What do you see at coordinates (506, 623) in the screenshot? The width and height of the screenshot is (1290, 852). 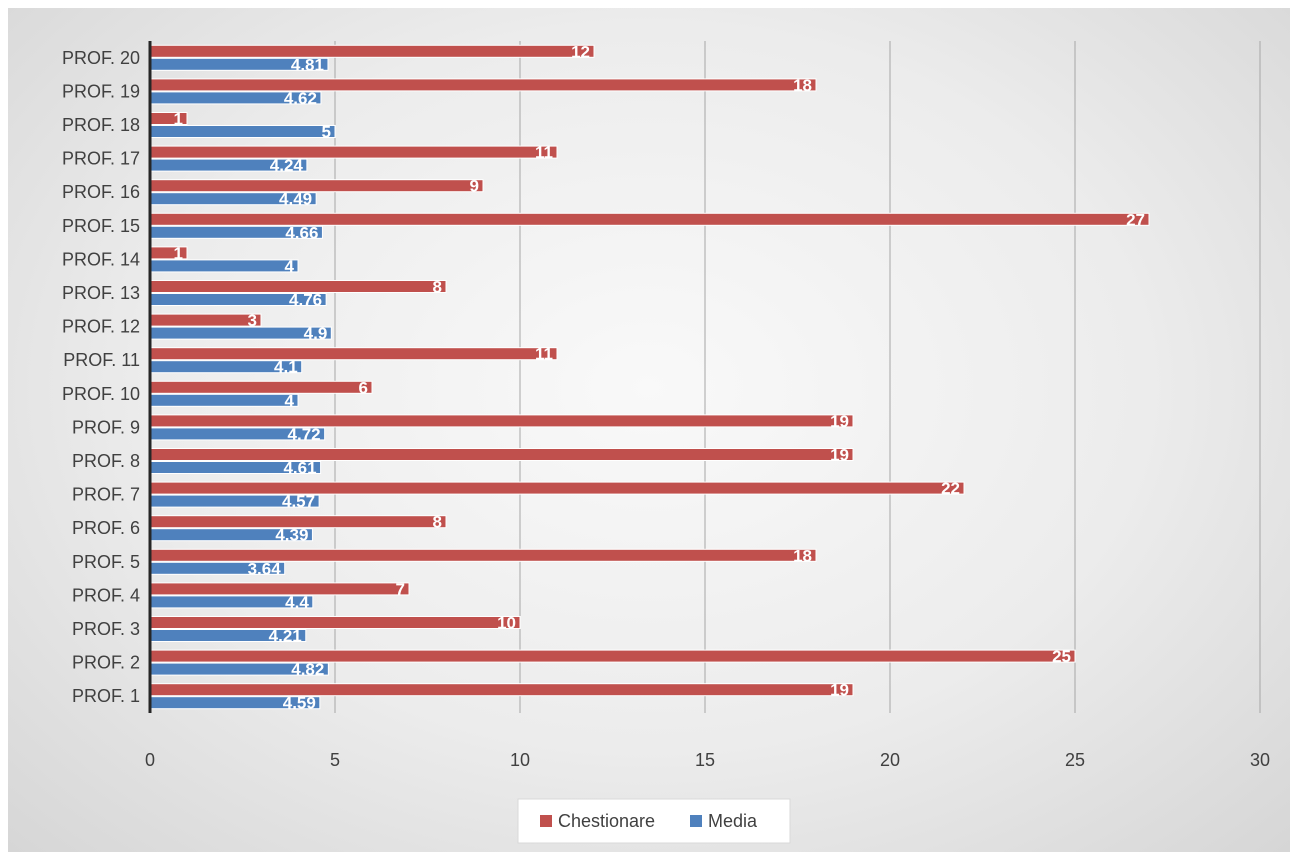 I see `data-label: 10` at bounding box center [506, 623].